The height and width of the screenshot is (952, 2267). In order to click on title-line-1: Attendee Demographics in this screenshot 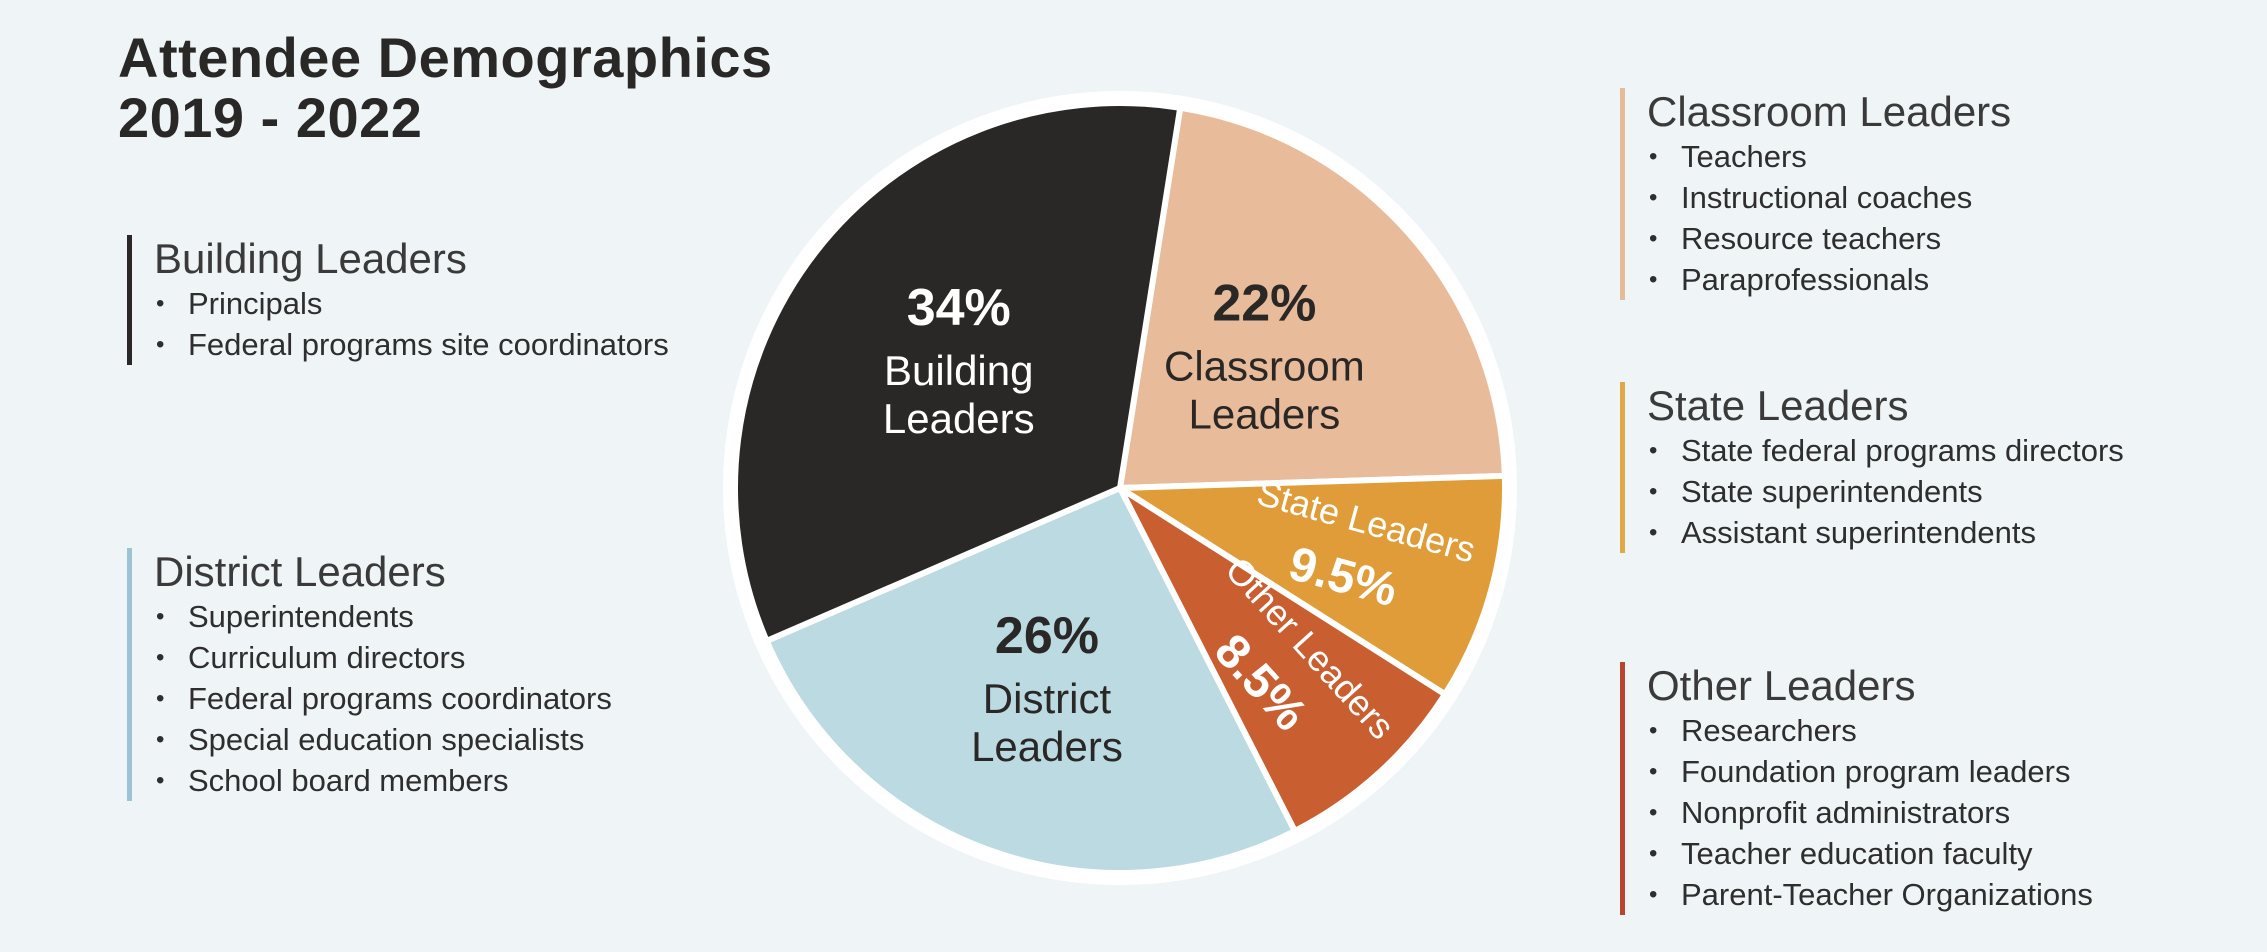, I will do `click(445, 57)`.